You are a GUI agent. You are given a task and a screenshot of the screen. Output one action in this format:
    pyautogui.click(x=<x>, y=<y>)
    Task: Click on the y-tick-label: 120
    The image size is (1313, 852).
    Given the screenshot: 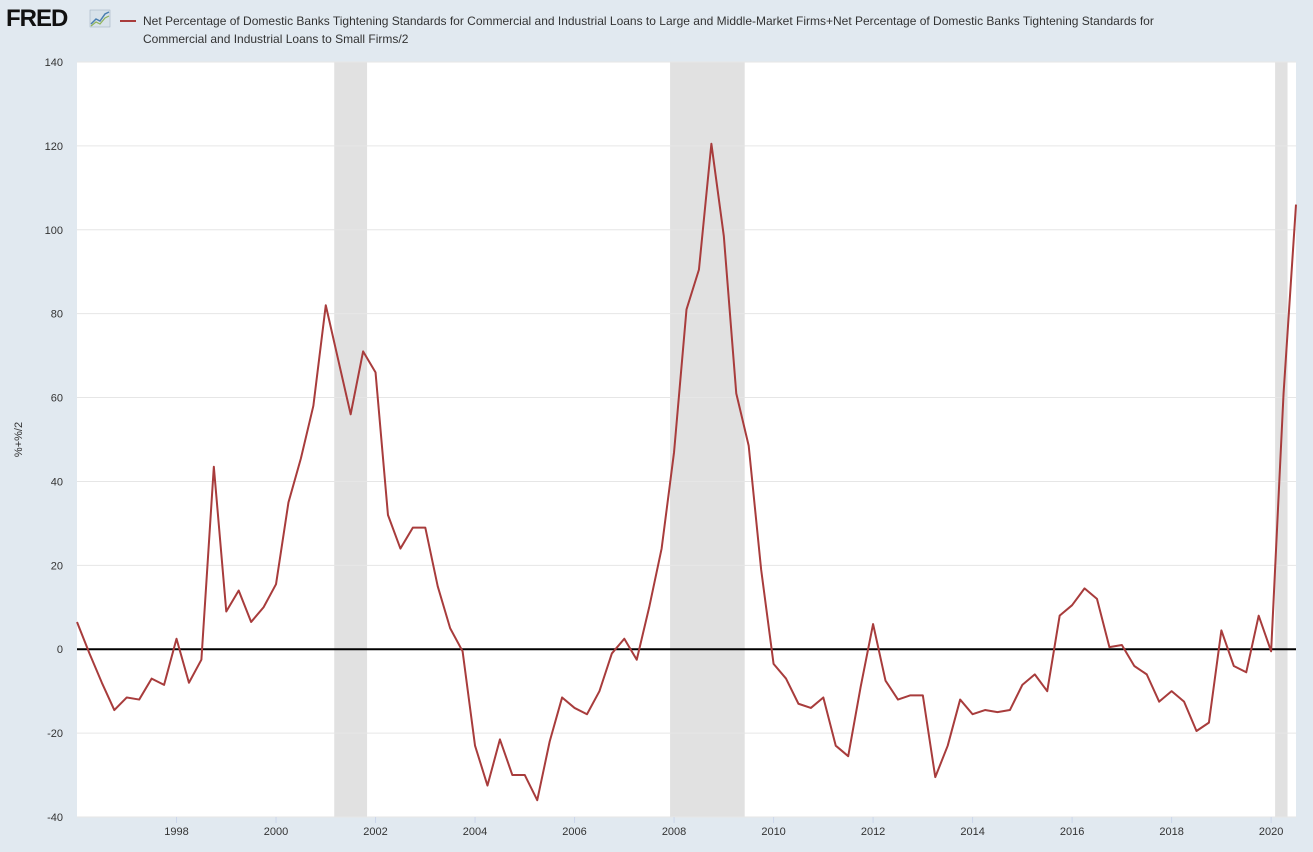 What is the action you would take?
    pyautogui.click(x=54, y=147)
    